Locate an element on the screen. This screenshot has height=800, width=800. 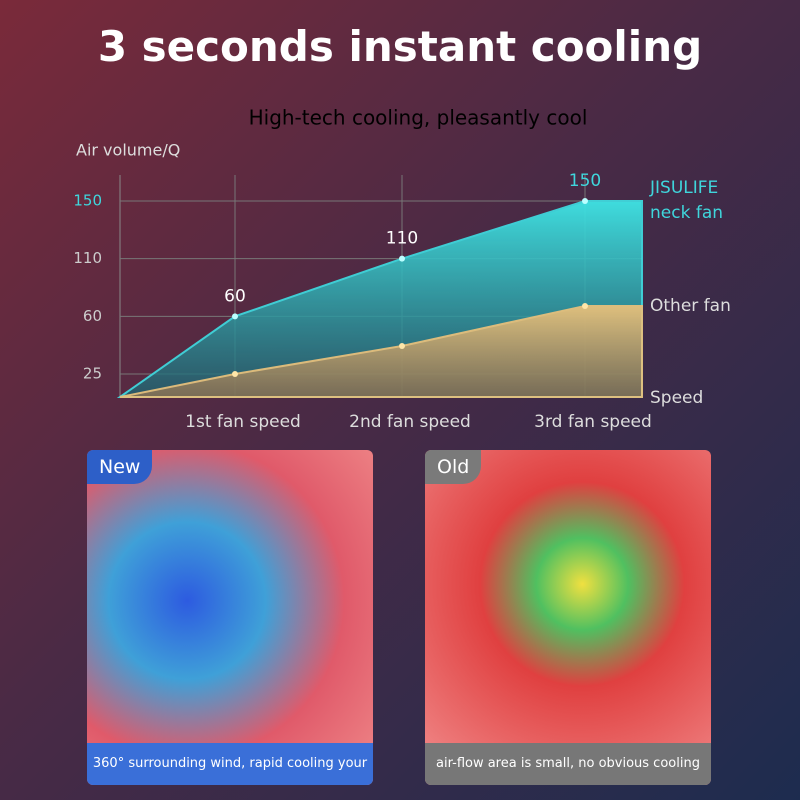
y-tick-label: 25 is located at coordinates (92, 374).